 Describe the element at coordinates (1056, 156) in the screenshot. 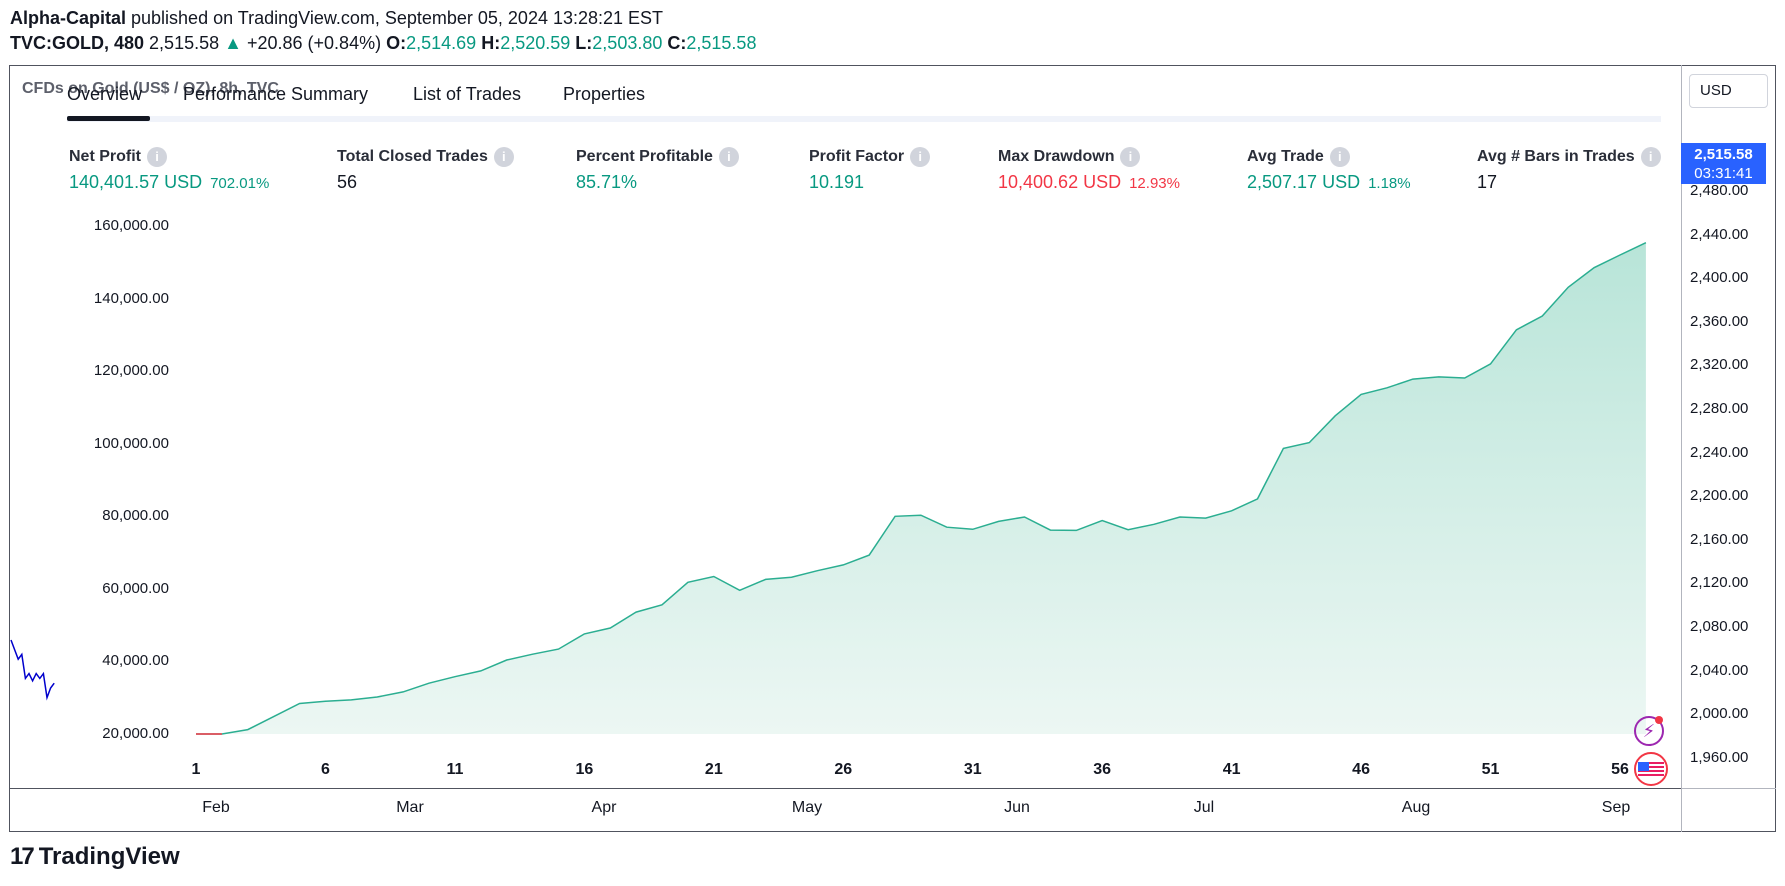

I see `stat-label: Max Drawdown` at that location.